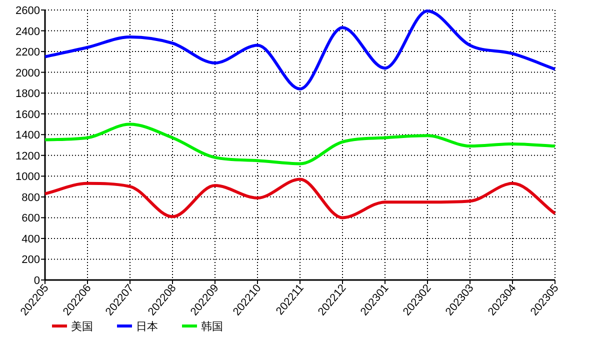 This screenshot has width=590, height=340. Describe the element at coordinates (82, 326) in the screenshot. I see `legend-label: 美国` at that location.